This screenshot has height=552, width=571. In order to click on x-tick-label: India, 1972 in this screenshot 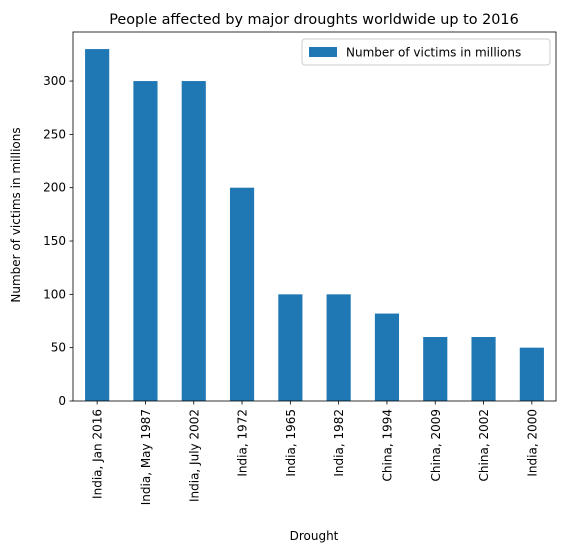, I will do `click(243, 443)`.